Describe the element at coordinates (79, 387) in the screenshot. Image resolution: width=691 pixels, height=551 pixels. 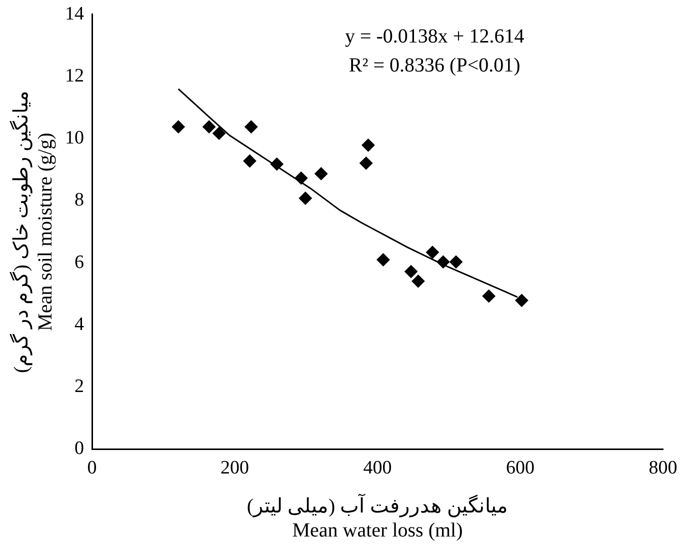
I see `y-tick-label: 2` at that location.